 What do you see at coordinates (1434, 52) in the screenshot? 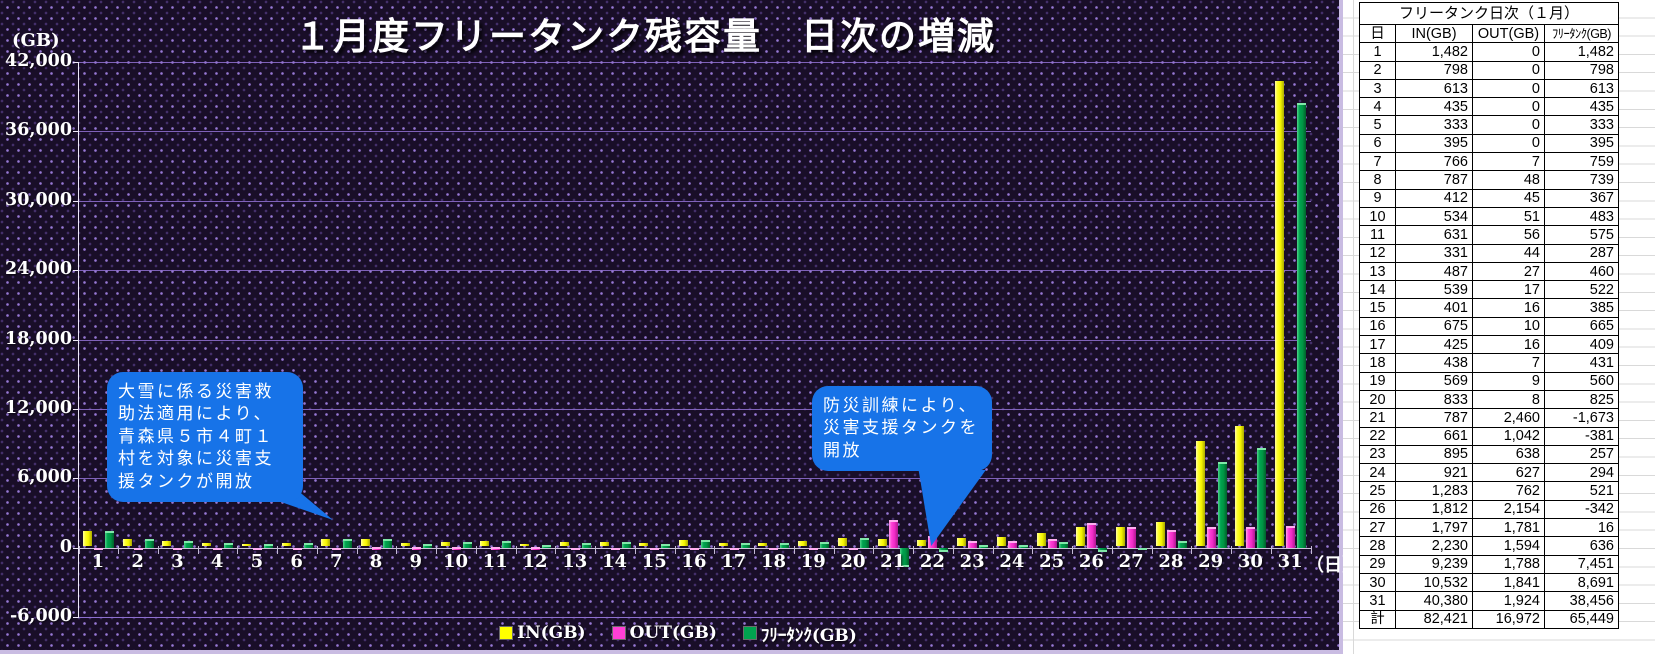
I see `table-cell-value: 1,482` at bounding box center [1434, 52].